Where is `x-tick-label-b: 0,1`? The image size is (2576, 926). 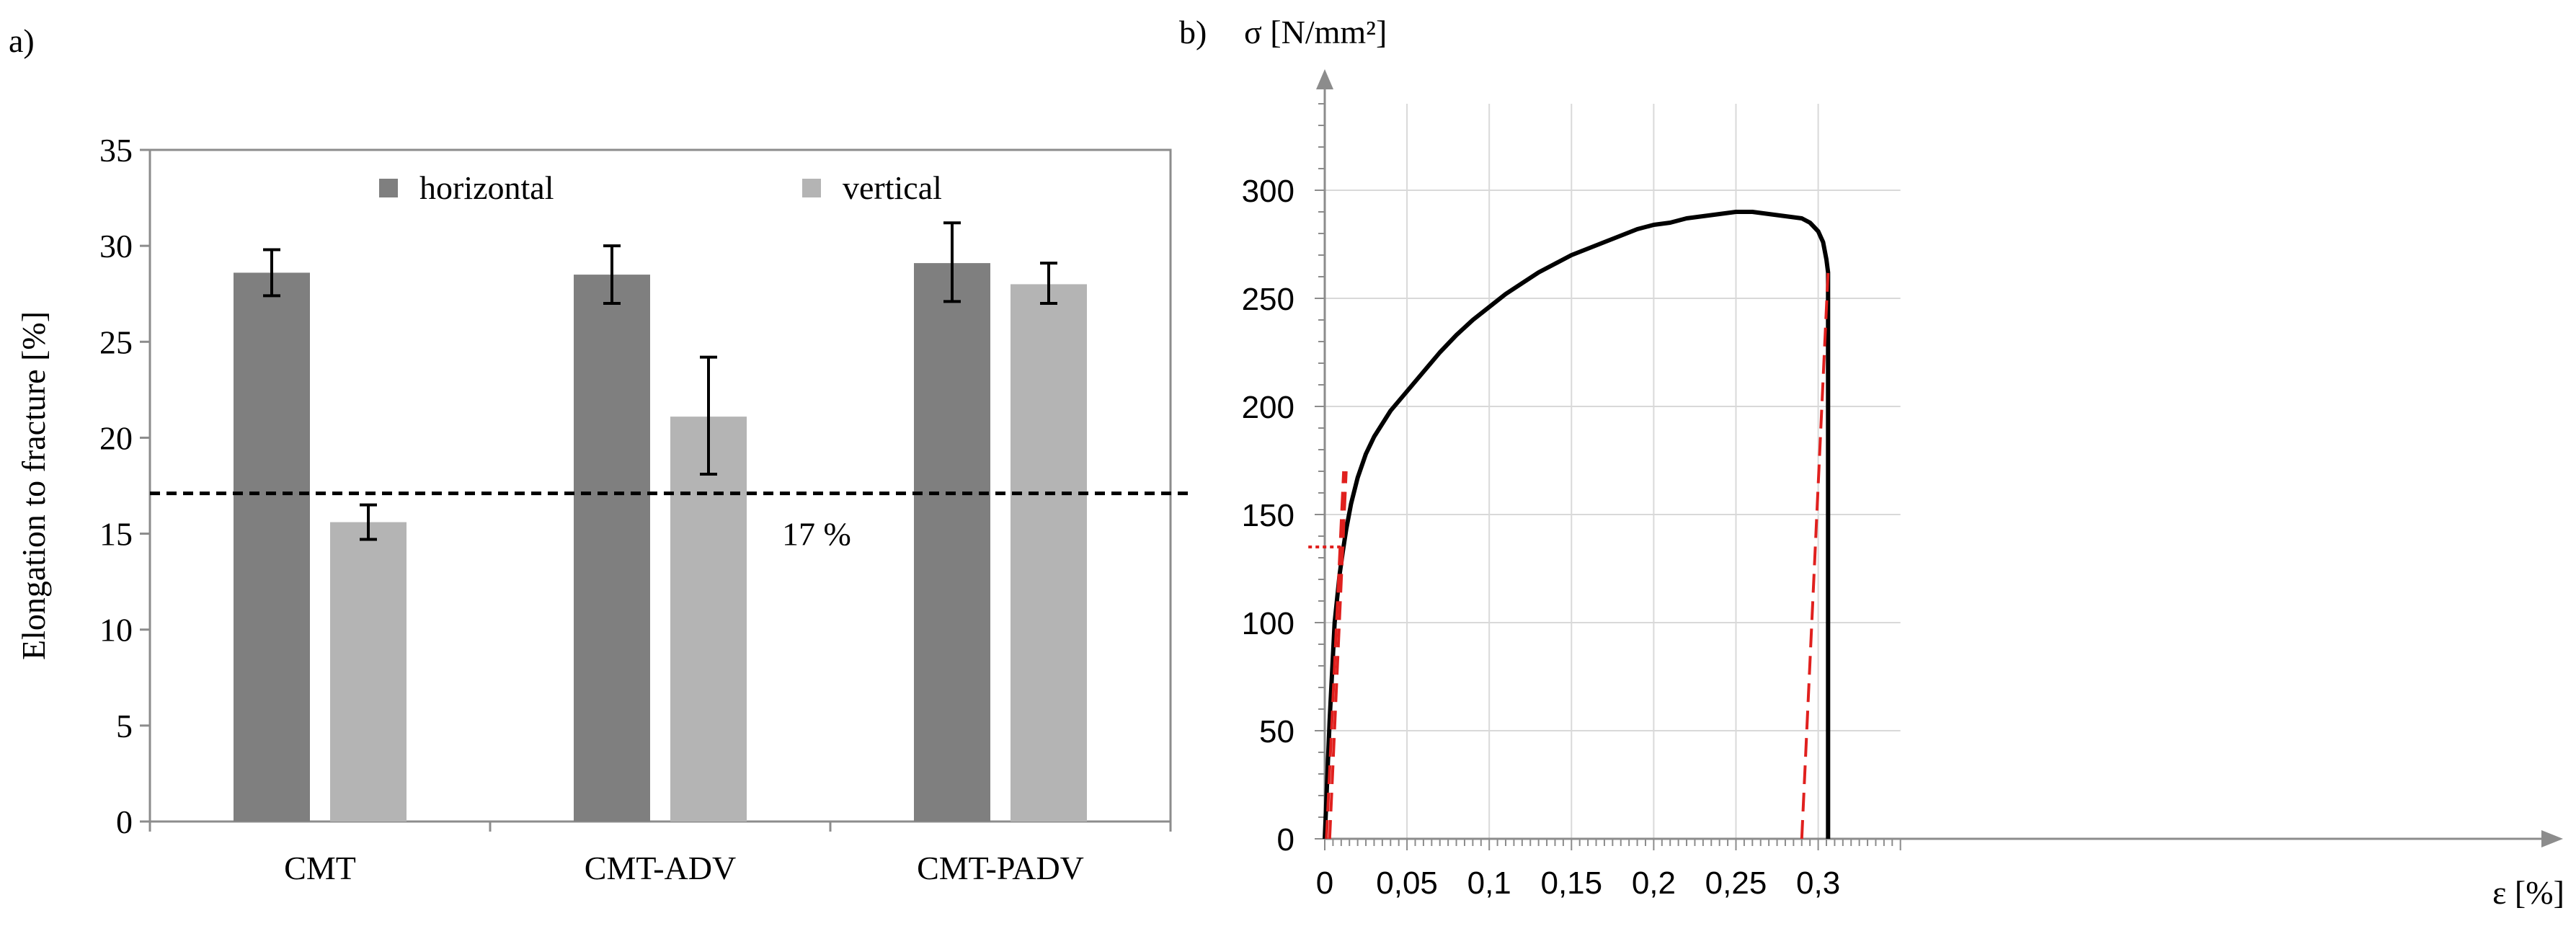 x-tick-label-b: 0,1 is located at coordinates (1489, 883).